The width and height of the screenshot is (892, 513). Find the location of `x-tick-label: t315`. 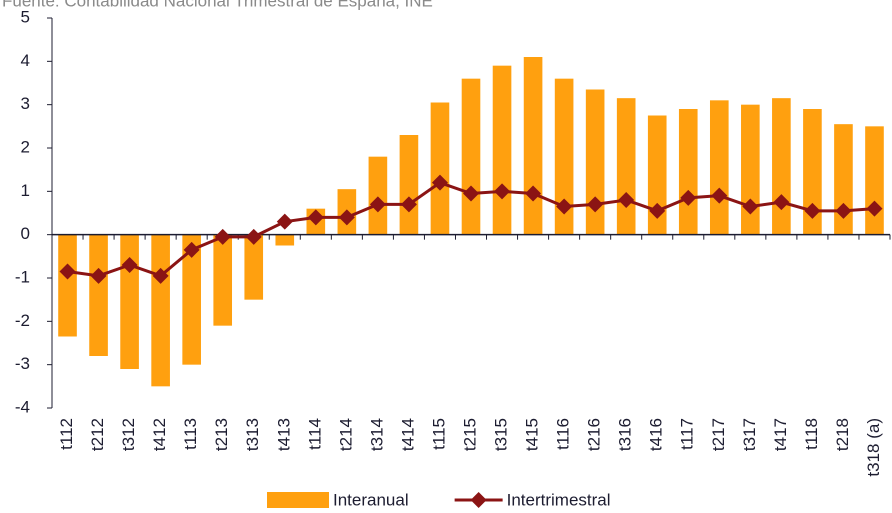

x-tick-label: t315 is located at coordinates (501, 434).